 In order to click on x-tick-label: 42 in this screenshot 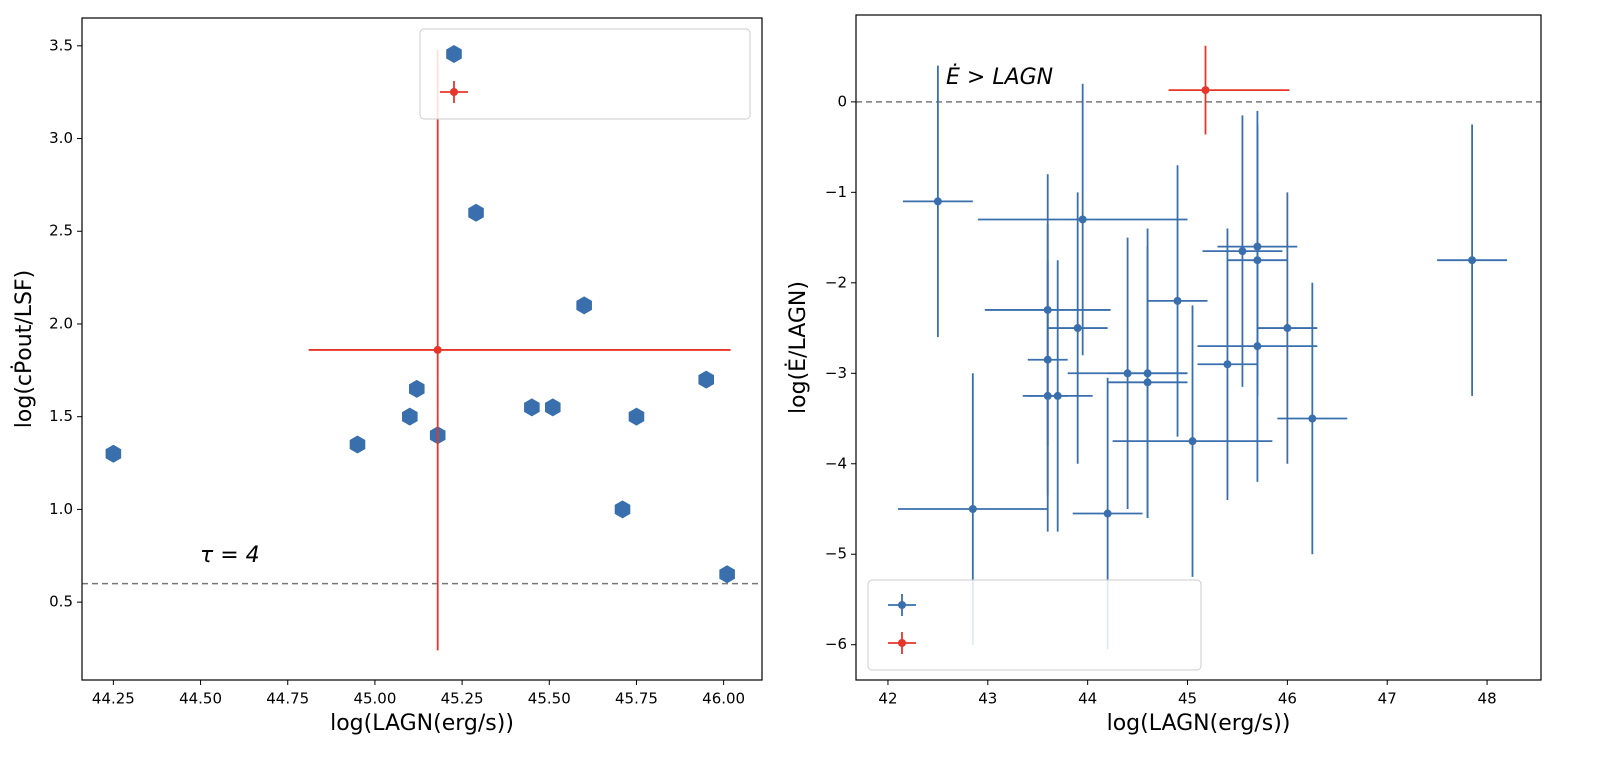, I will do `click(887, 699)`.